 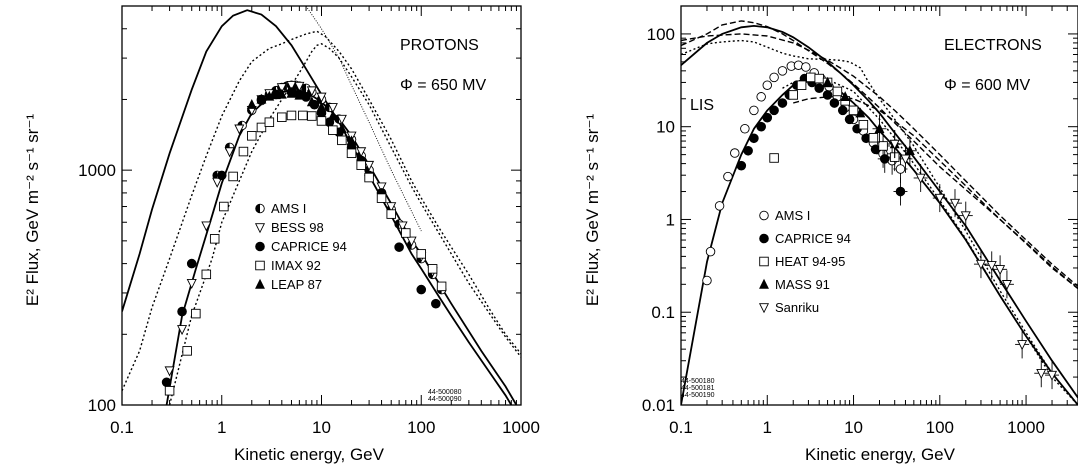 What do you see at coordinates (797, 307) in the screenshot?
I see `legend-label-sanriku: Sanriku` at bounding box center [797, 307].